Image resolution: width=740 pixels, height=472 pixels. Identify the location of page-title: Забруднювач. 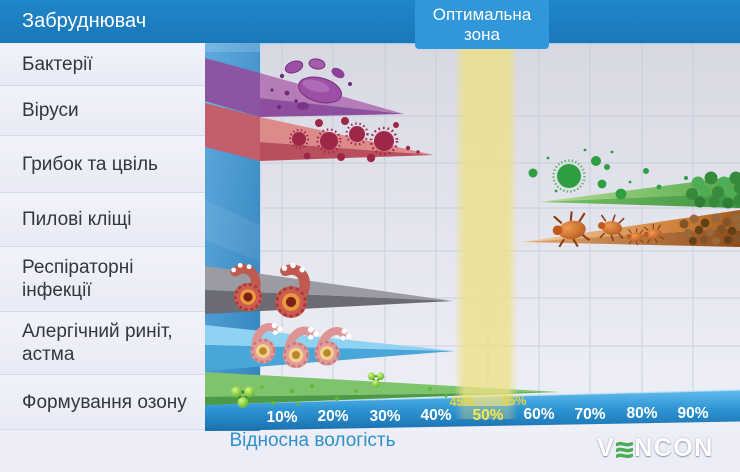
(84, 21).